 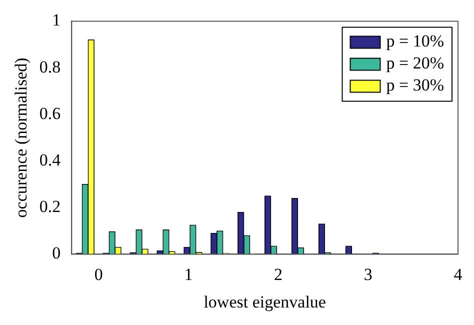 I want to click on y-tick-label: 0.4, so click(x=50, y=160).